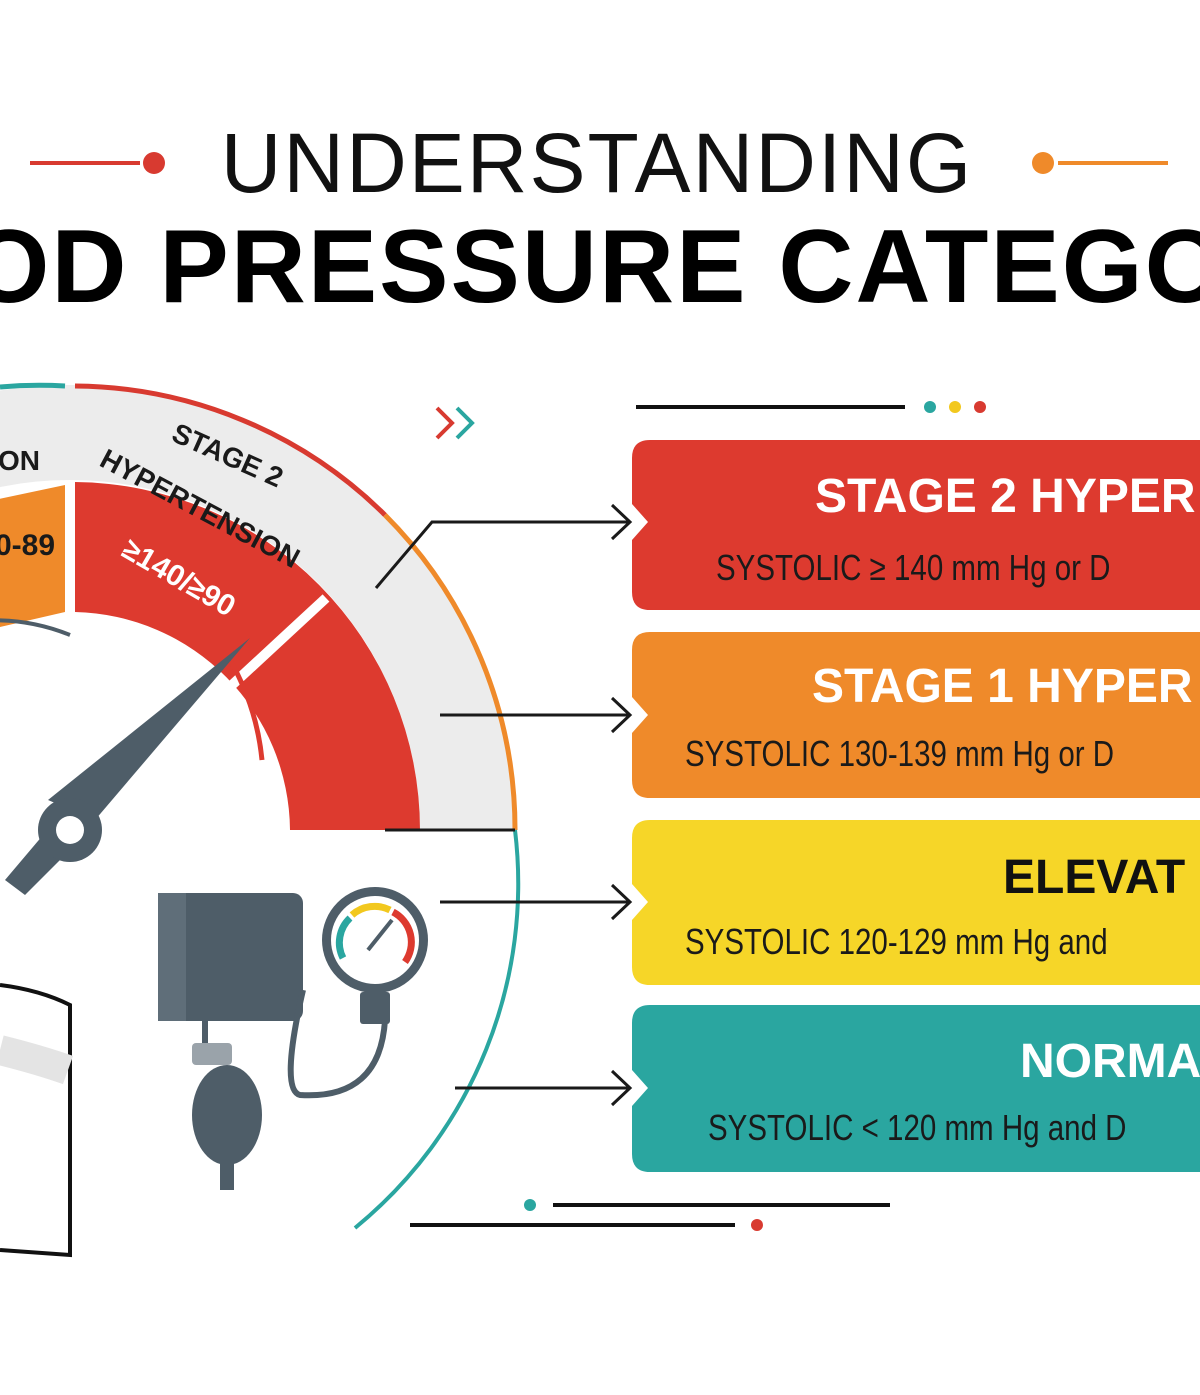  What do you see at coordinates (293, 1038) in the screenshot?
I see `bp-device` at bounding box center [293, 1038].